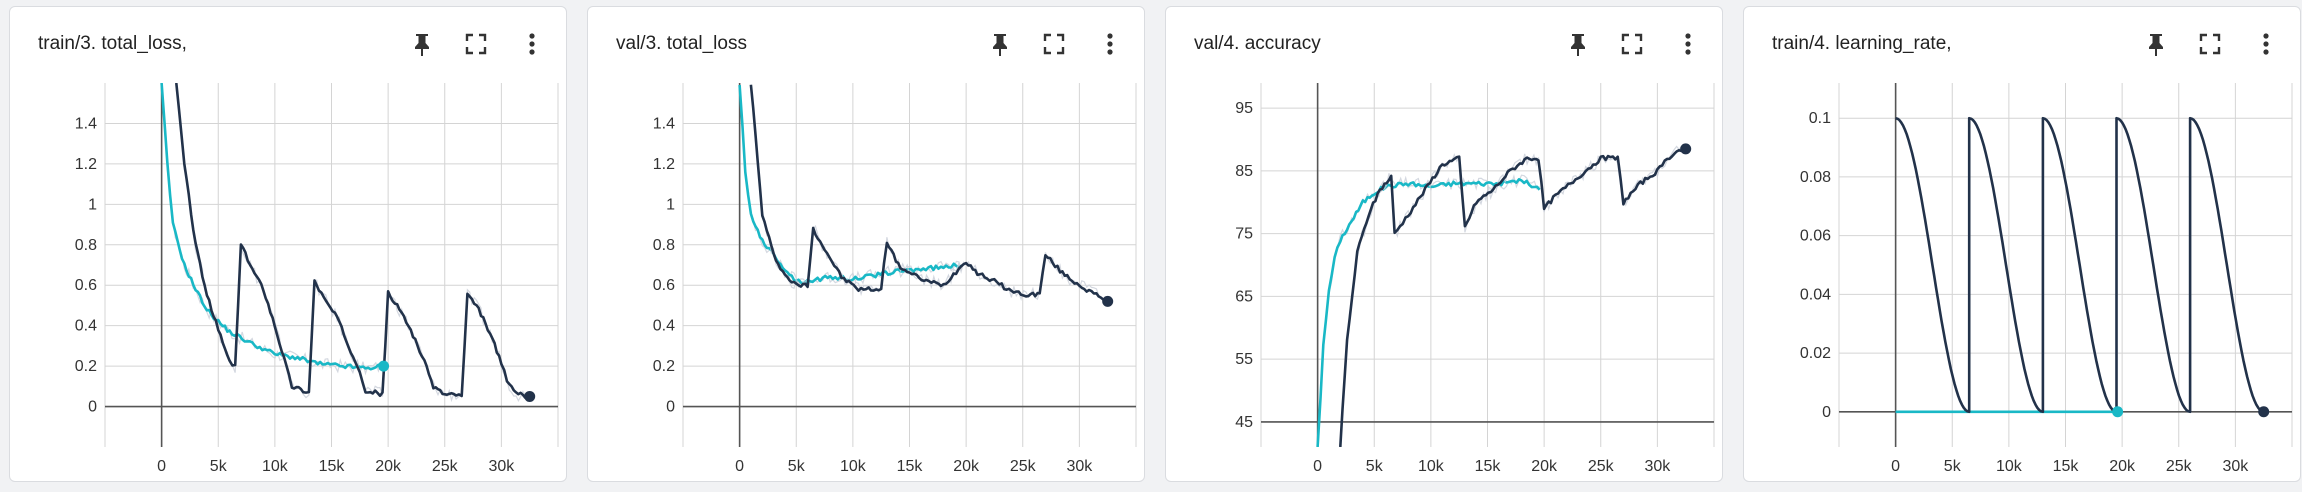 This screenshot has height=492, width=2302. Describe the element at coordinates (1815, 294) in the screenshot. I see `y-tick-label: 0.04` at that location.